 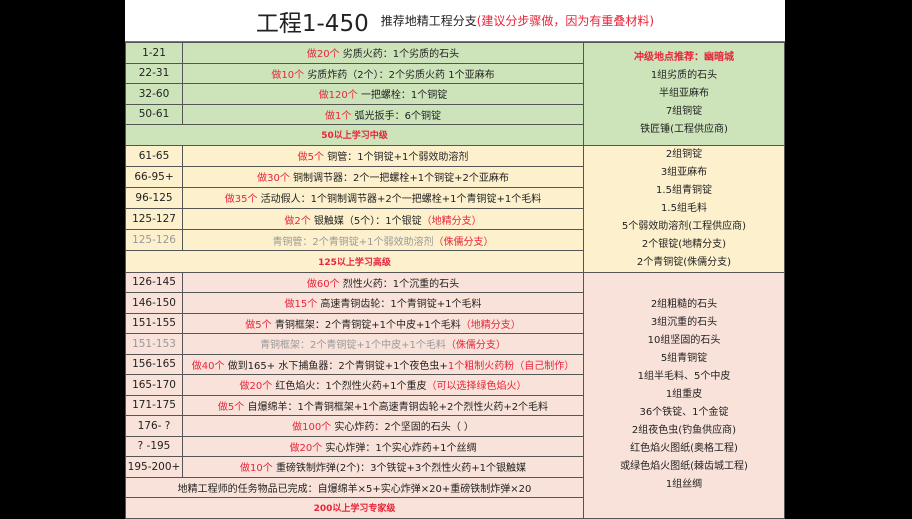 I want to click on recipe-text: 铜制调节器：2个一把螺栓+1个铜锭+2个亚麻布, so click(x=401, y=179).